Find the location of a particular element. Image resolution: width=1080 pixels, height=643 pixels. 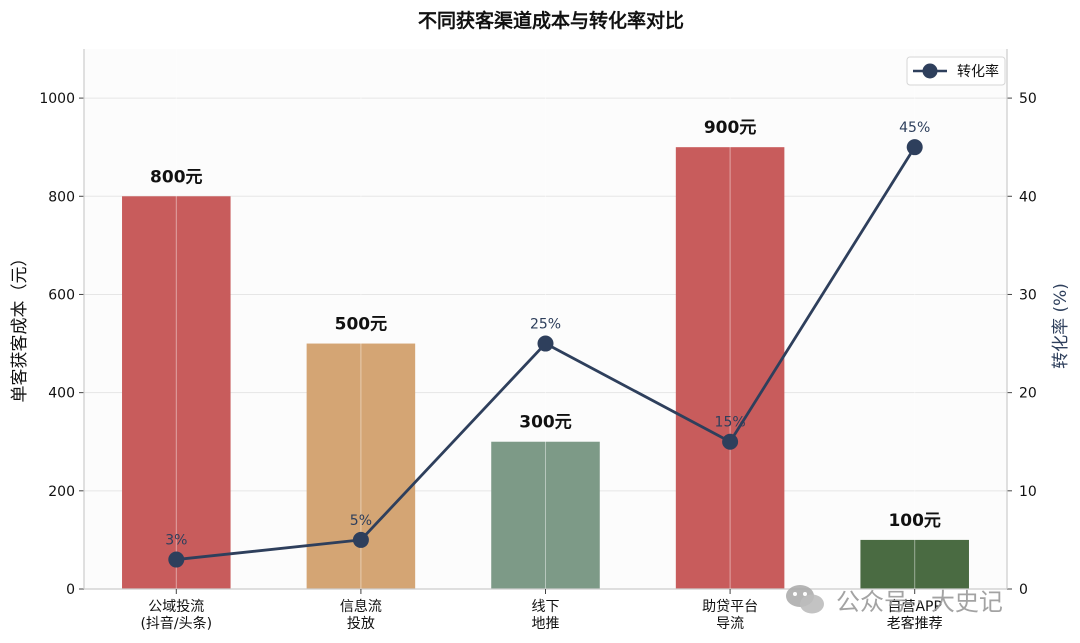

y-tick-label: 400 is located at coordinates (61, 394).